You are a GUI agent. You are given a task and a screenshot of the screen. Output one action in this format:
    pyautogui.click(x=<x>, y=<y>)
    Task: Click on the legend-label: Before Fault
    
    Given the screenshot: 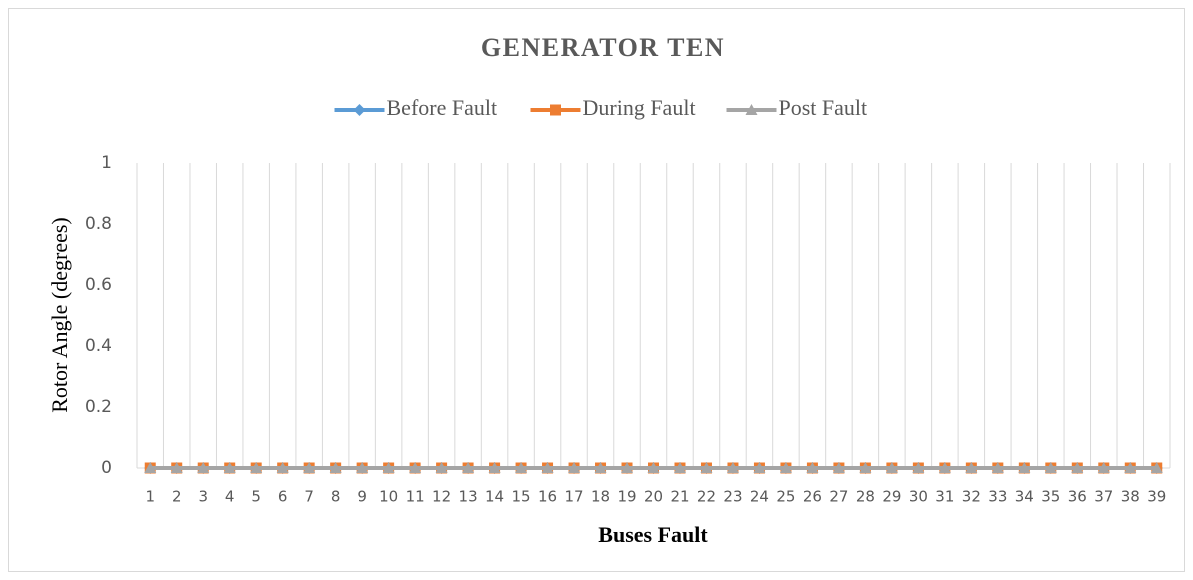 What is the action you would take?
    pyautogui.click(x=442, y=107)
    